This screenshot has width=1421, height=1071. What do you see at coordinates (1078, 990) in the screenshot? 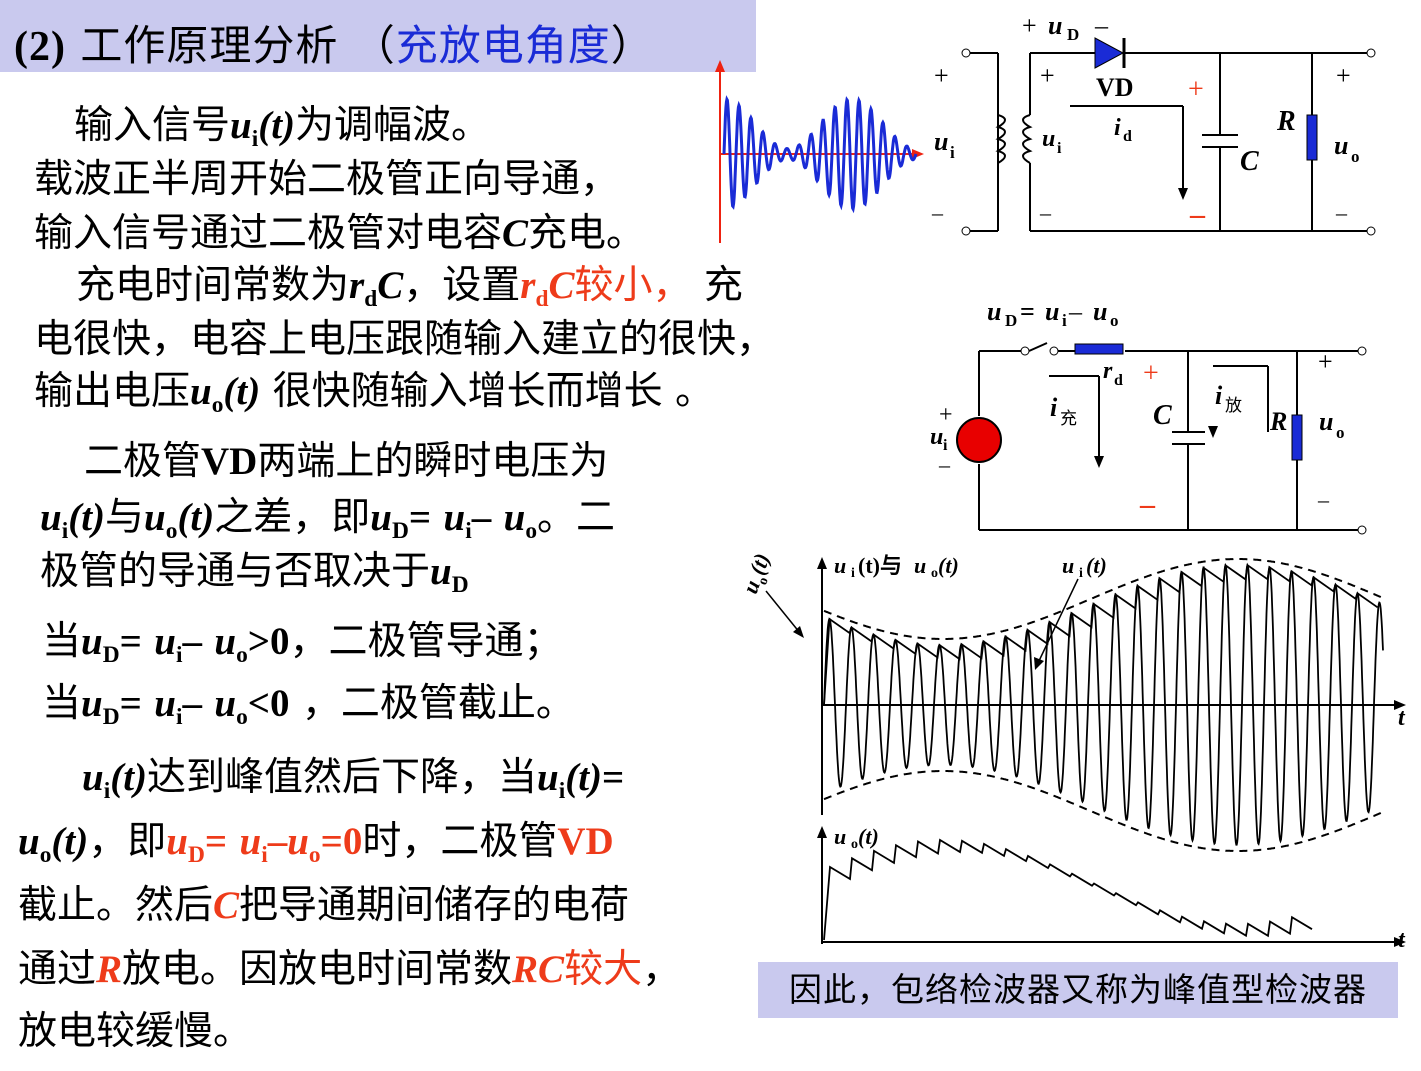
I see `conclusion-box: 因此，包络检波器又称为峰值型检波器` at bounding box center [1078, 990].